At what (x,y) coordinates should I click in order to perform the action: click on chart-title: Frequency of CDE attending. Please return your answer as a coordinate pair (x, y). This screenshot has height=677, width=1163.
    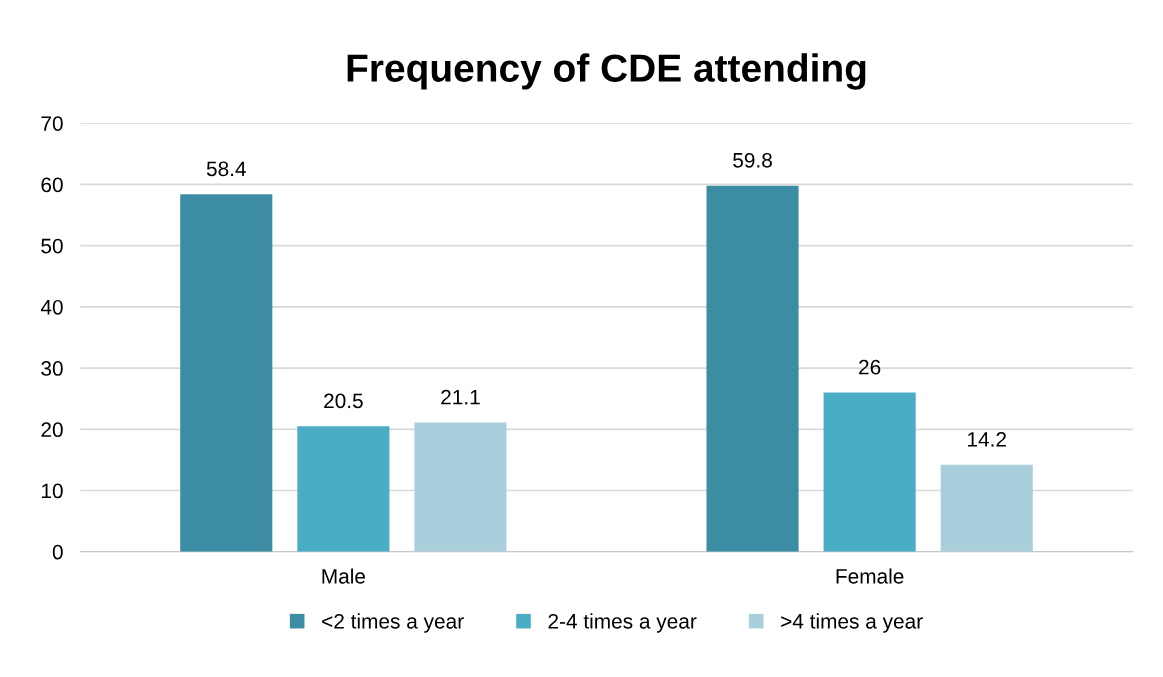
    Looking at the image, I should click on (606, 71).